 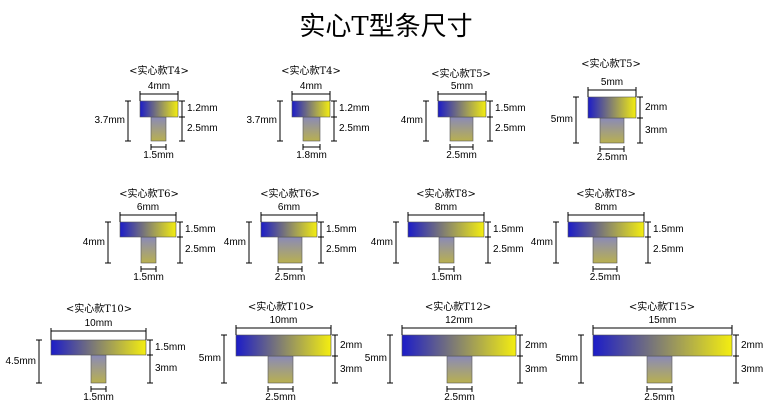 What do you see at coordinates (459, 320) in the screenshot?
I see `width-label: 12mm` at bounding box center [459, 320].